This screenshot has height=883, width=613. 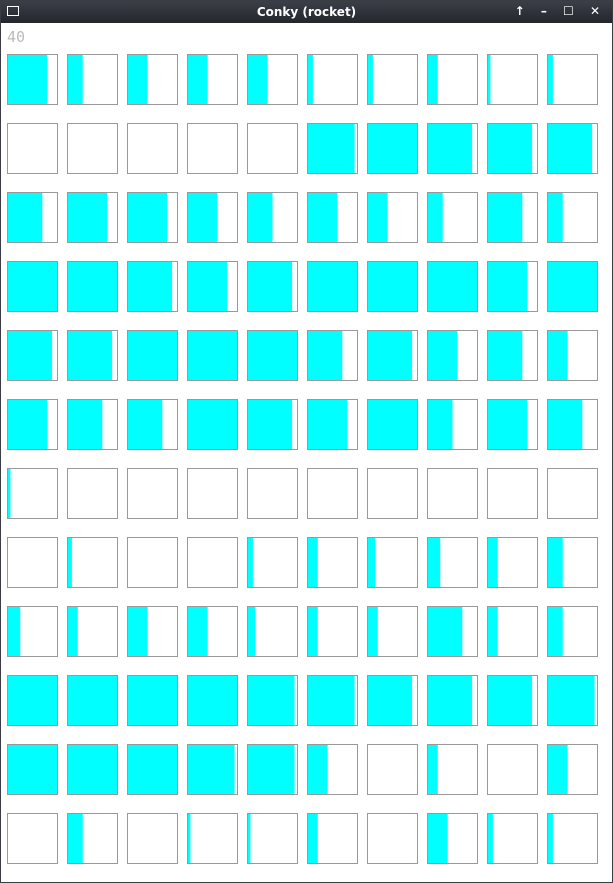 I want to click on title-bar: Conky (rocket) ↑ – ☐ ✕, so click(x=306, y=12).